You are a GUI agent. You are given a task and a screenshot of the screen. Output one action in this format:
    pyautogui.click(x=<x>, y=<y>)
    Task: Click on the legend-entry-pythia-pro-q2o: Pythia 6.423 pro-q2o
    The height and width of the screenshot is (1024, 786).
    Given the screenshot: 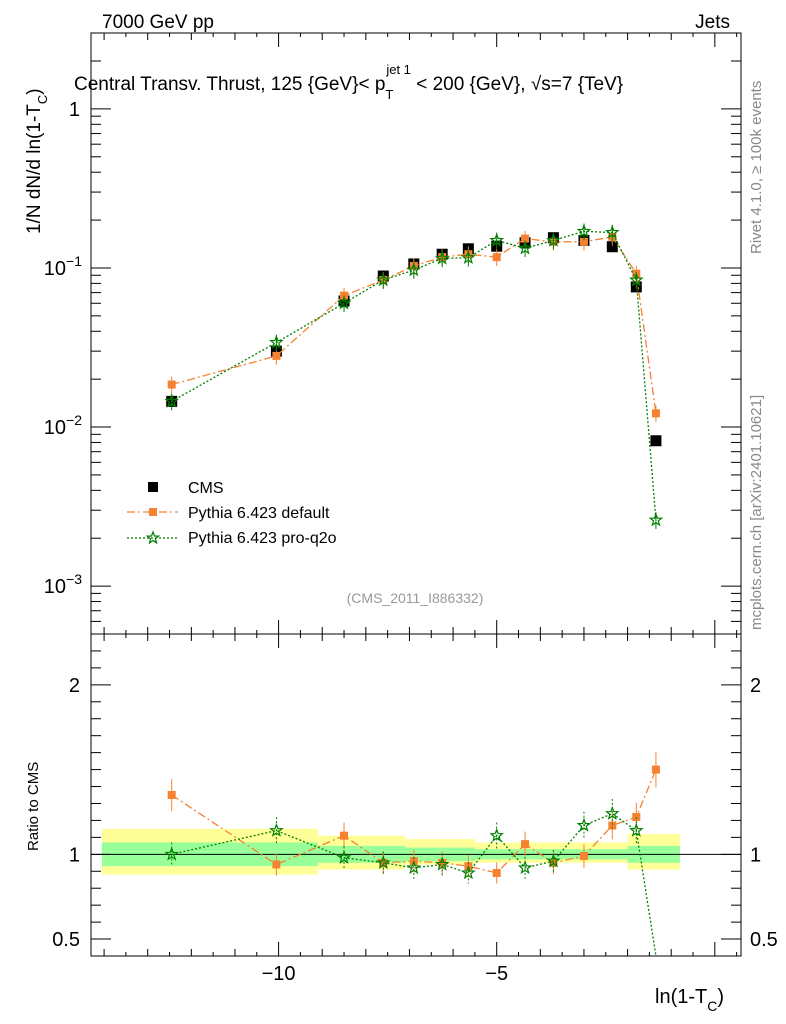 What is the action you would take?
    pyautogui.click(x=232, y=538)
    